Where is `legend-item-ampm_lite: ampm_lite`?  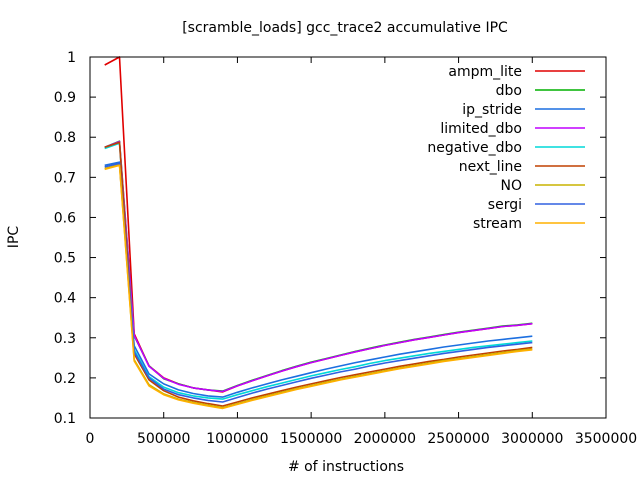
legend-item-ampm_lite: ampm_lite is located at coordinates (516, 72).